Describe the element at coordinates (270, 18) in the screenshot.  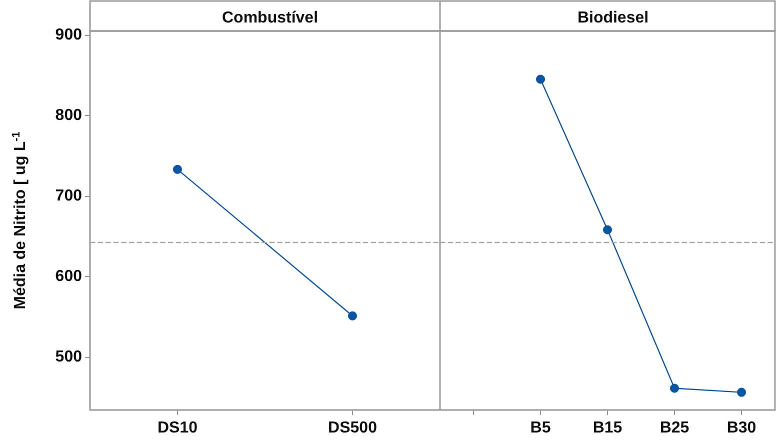
I see `chart-title: Combustível` at that location.